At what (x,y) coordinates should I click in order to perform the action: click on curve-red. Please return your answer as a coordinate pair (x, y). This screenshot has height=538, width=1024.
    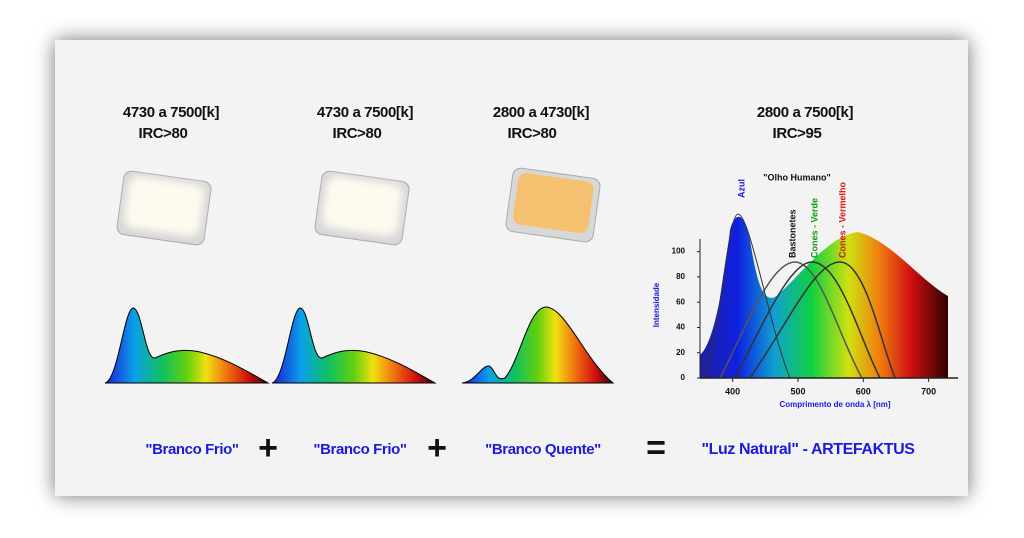
    Looking at the image, I should click on (822, 320).